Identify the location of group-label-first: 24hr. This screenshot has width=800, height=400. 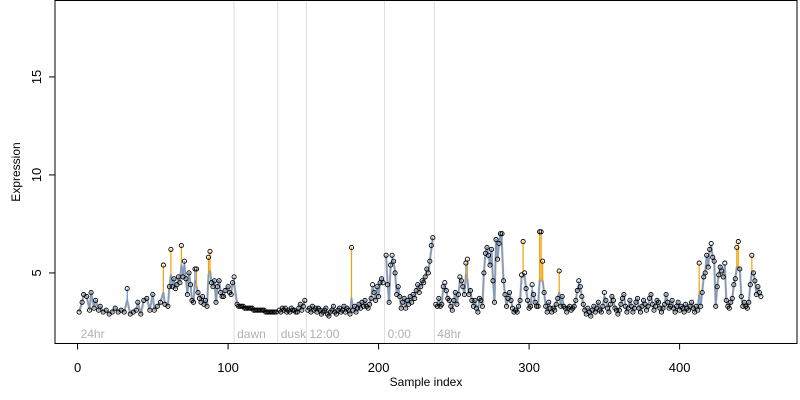
(93, 334).